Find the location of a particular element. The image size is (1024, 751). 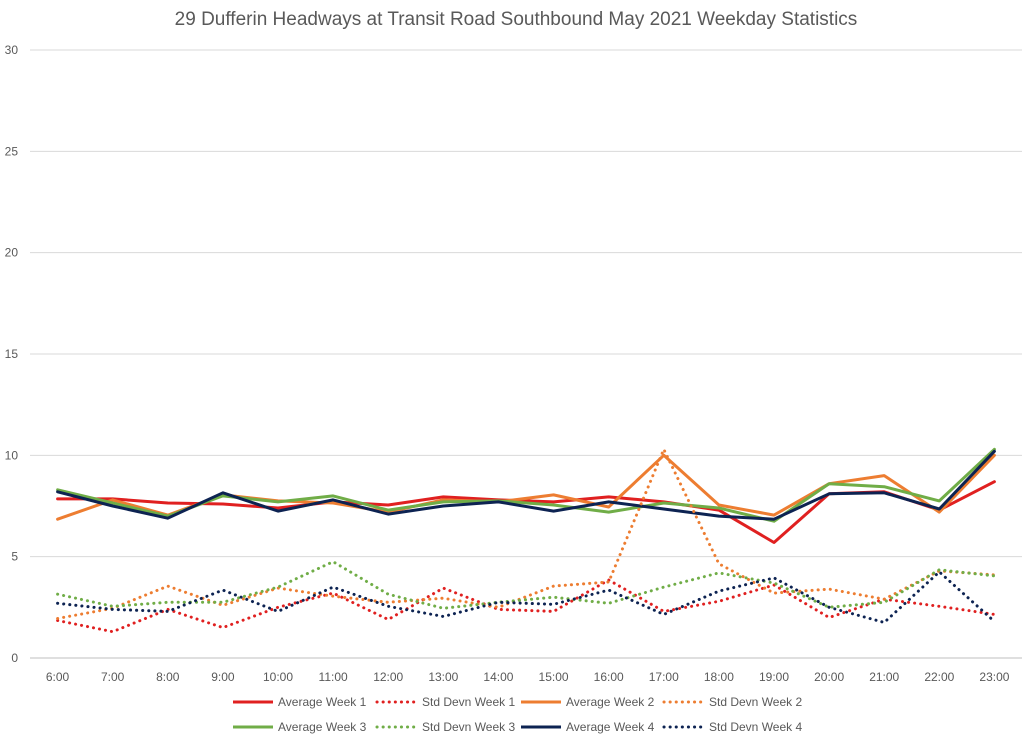

x-tick-label: 10:00 is located at coordinates (278, 677).